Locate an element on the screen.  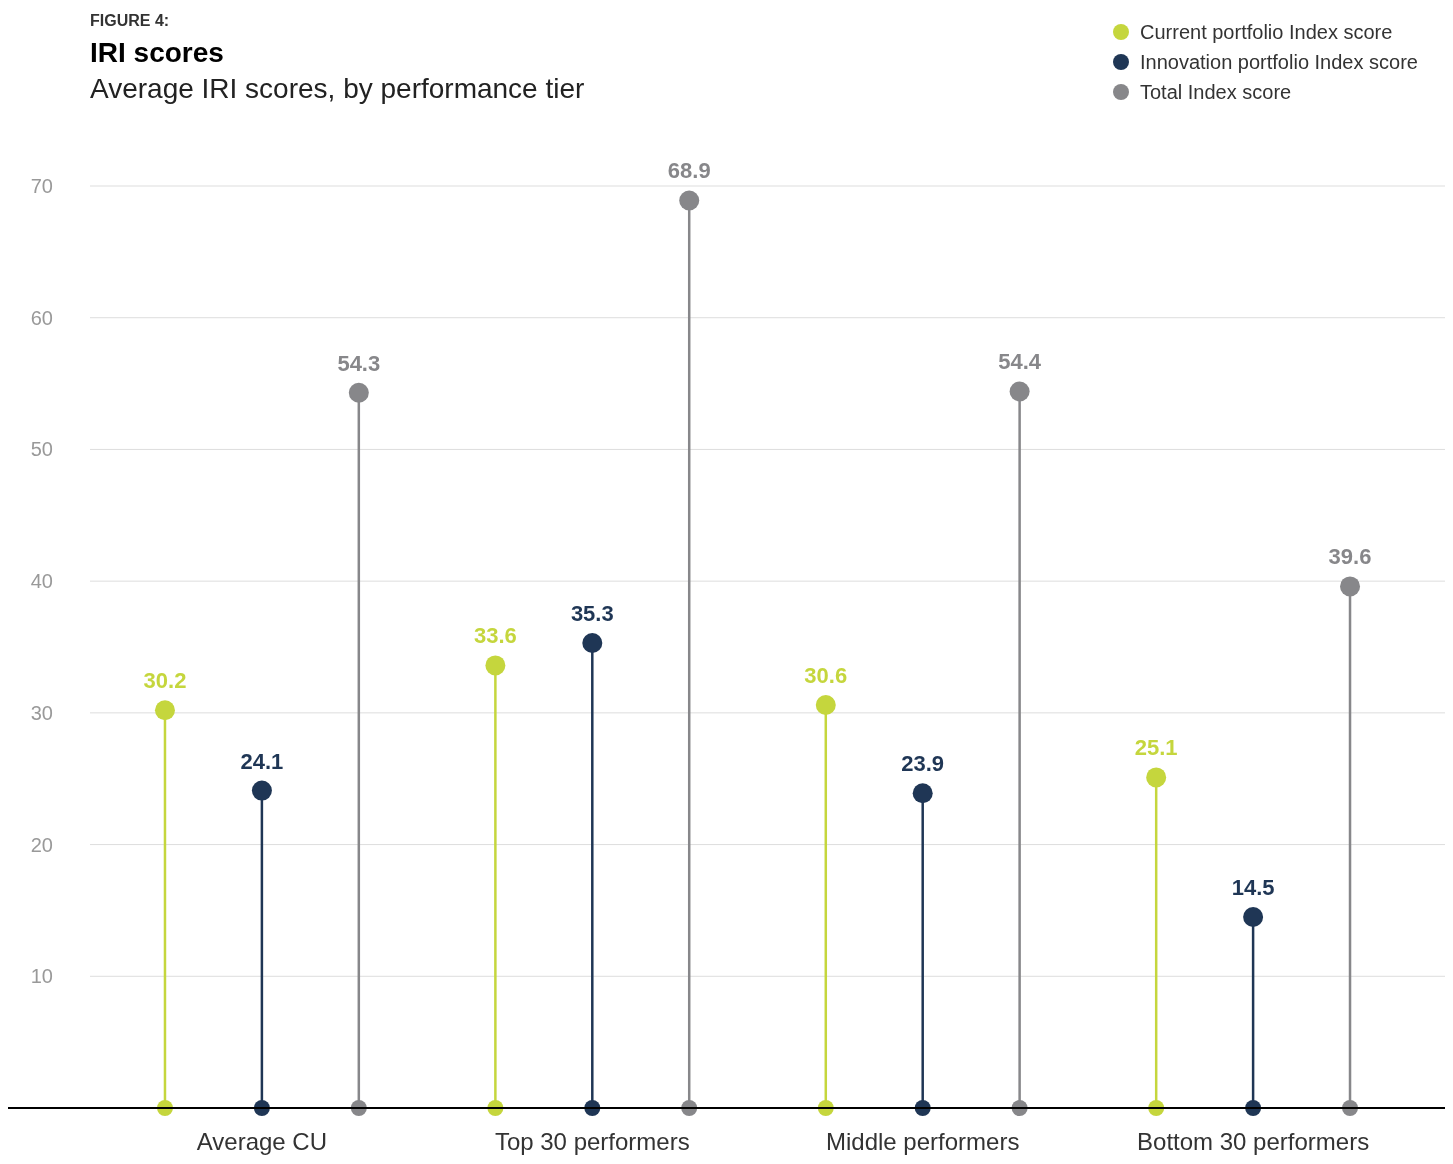
data-label: 30.2 is located at coordinates (165, 681).